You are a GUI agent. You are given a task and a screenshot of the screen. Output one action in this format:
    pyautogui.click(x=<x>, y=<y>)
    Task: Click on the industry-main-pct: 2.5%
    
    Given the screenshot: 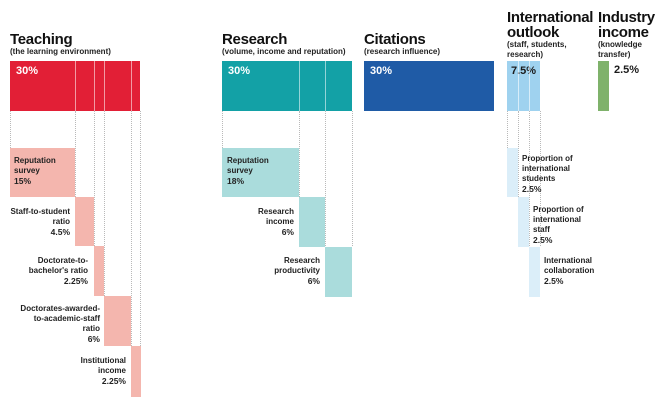 What is the action you would take?
    pyautogui.click(x=627, y=70)
    